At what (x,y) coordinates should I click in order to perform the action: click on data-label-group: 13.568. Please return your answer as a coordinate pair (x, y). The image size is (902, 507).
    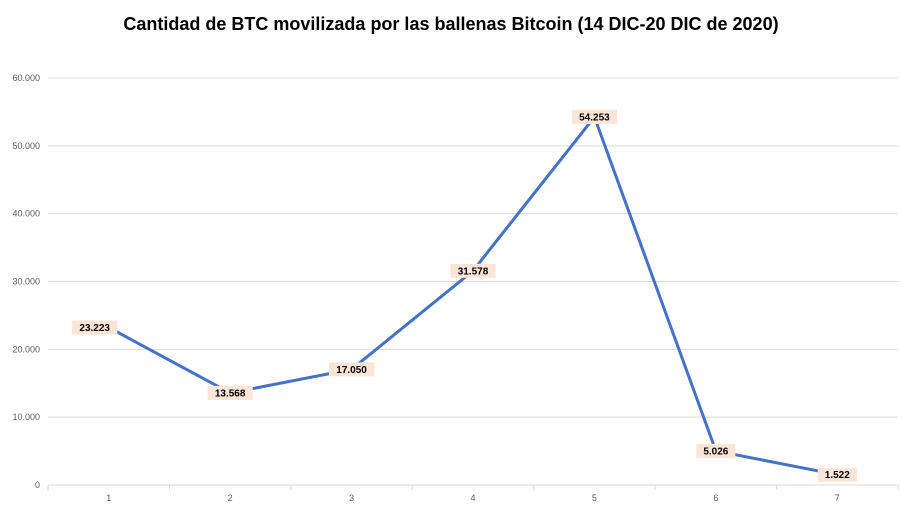
    Looking at the image, I should click on (230, 392).